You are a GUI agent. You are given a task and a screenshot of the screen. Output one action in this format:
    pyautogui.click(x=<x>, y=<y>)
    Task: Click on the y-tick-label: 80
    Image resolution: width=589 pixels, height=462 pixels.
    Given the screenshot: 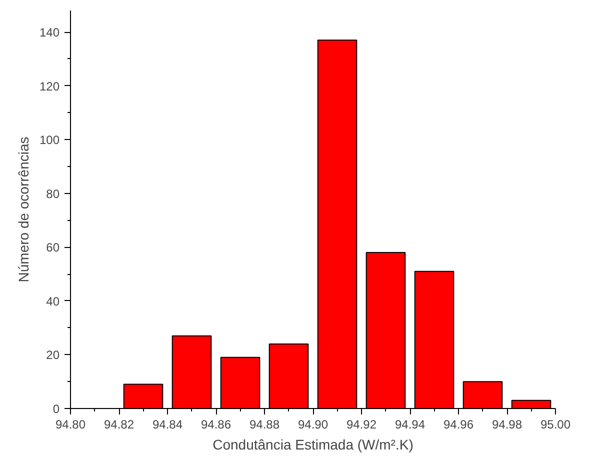 What is the action you would take?
    pyautogui.click(x=53, y=193)
    